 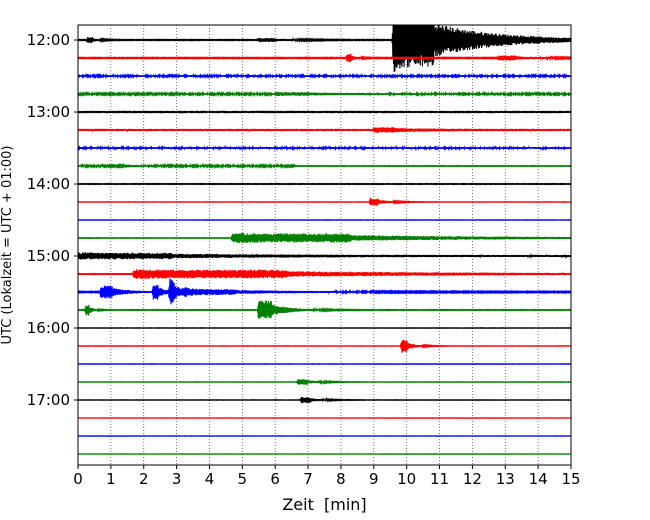 I want to click on x-tick-label: 8, so click(x=341, y=479).